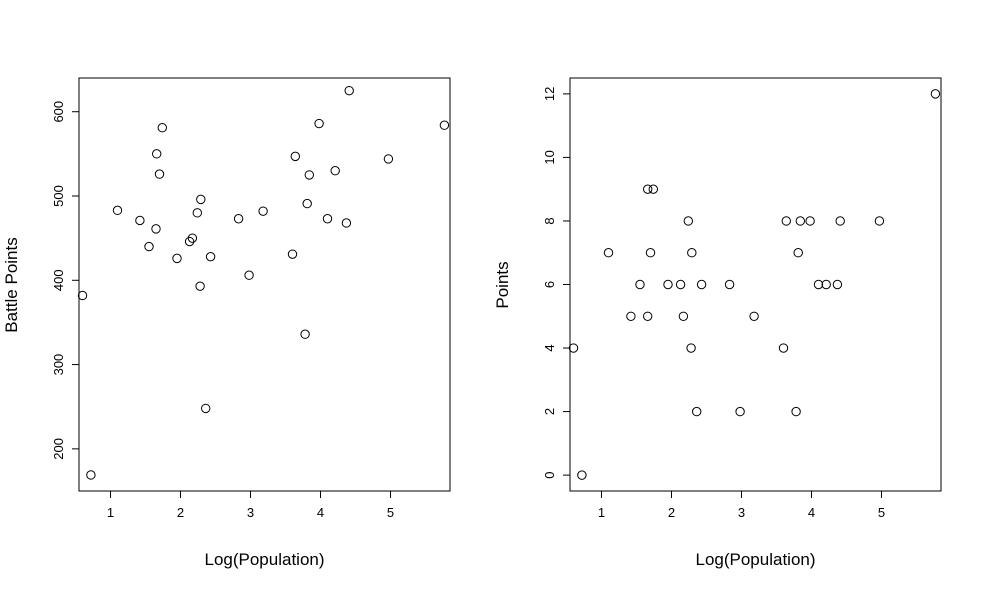 The width and height of the screenshot is (982, 589). I want to click on y-tick-label: 2, so click(549, 411).